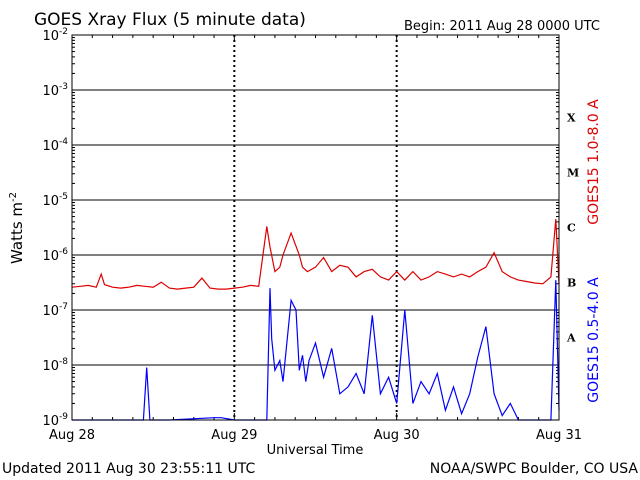 The width and height of the screenshot is (640, 480). Describe the element at coordinates (397, 435) in the screenshot. I see `x-tick-label-2: Aug 30` at that location.